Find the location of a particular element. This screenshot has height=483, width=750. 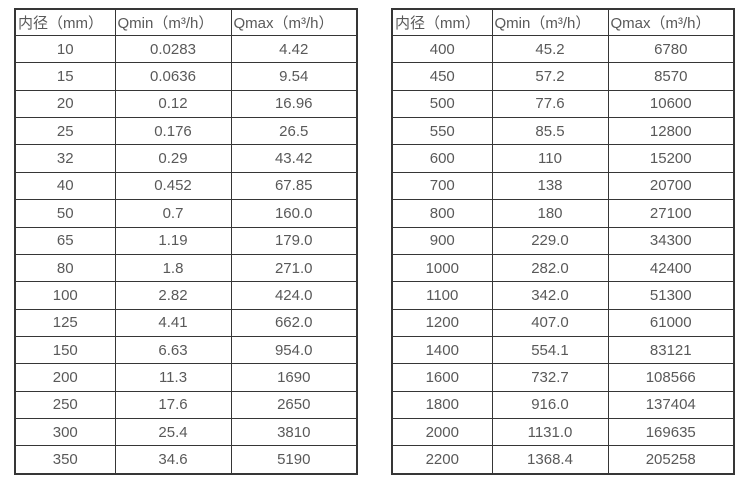

table-cell: 169635 is located at coordinates (671, 432).